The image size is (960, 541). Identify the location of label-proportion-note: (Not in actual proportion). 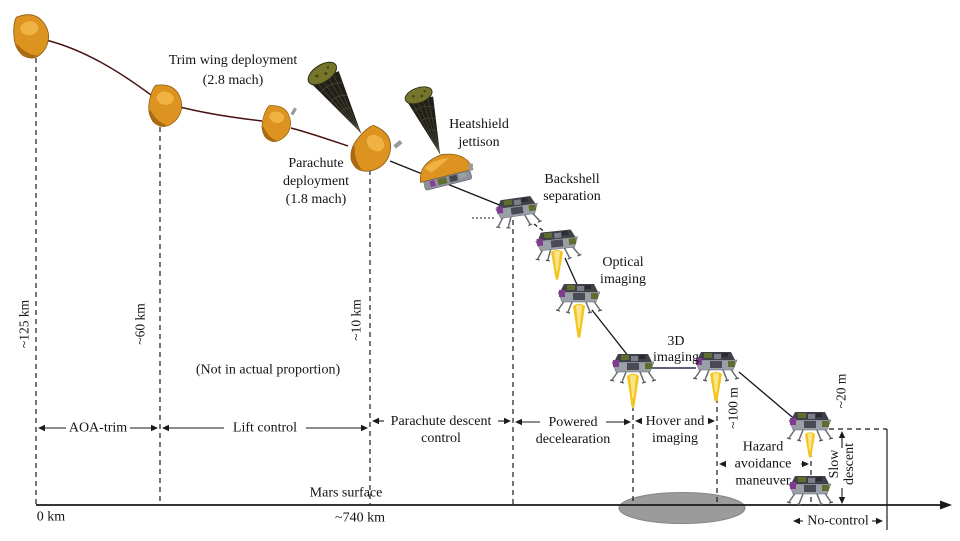
(268, 370).